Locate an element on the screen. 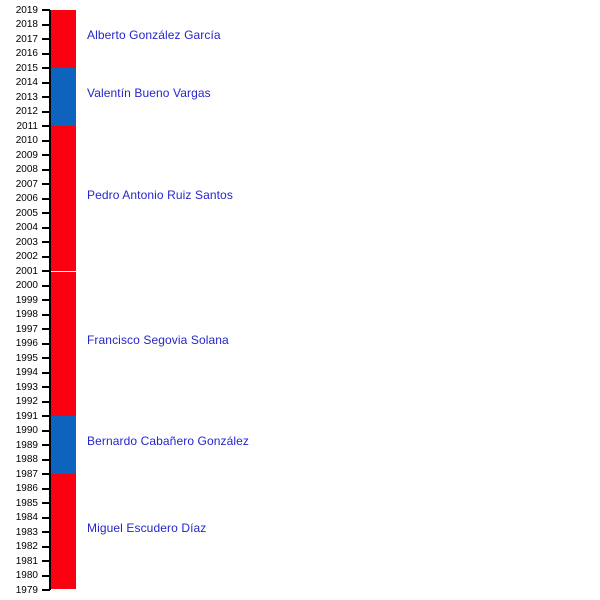  year-label: 1995 is located at coordinates (26, 358).